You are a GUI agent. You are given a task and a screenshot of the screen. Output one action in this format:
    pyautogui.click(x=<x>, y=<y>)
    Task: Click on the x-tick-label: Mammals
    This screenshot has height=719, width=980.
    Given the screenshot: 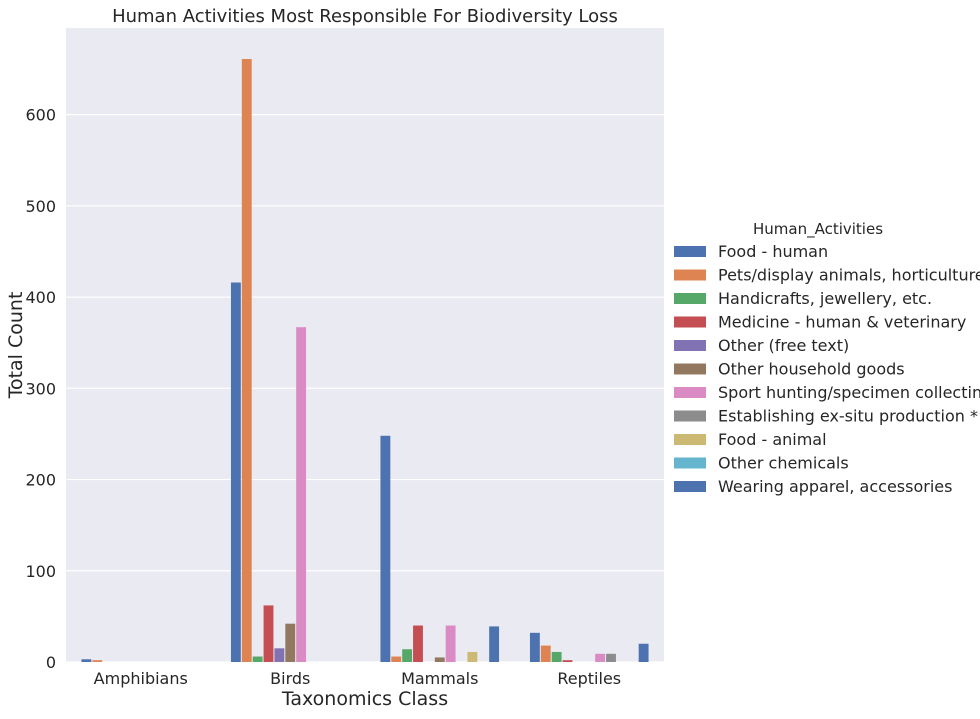 What is the action you would take?
    pyautogui.click(x=439, y=678)
    